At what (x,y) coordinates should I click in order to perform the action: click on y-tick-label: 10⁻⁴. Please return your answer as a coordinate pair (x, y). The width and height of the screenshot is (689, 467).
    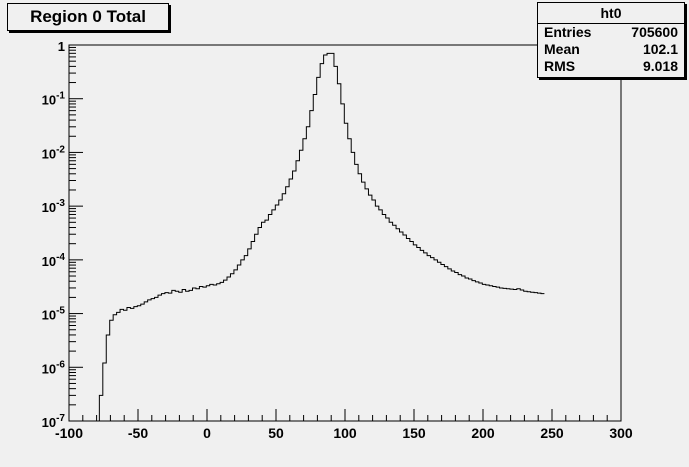
    Looking at the image, I should click on (54, 260).